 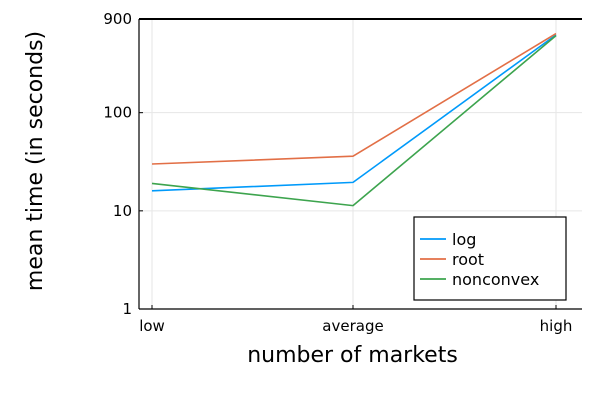 I want to click on legend-label-nonconvex: nonconvex, so click(x=495, y=279).